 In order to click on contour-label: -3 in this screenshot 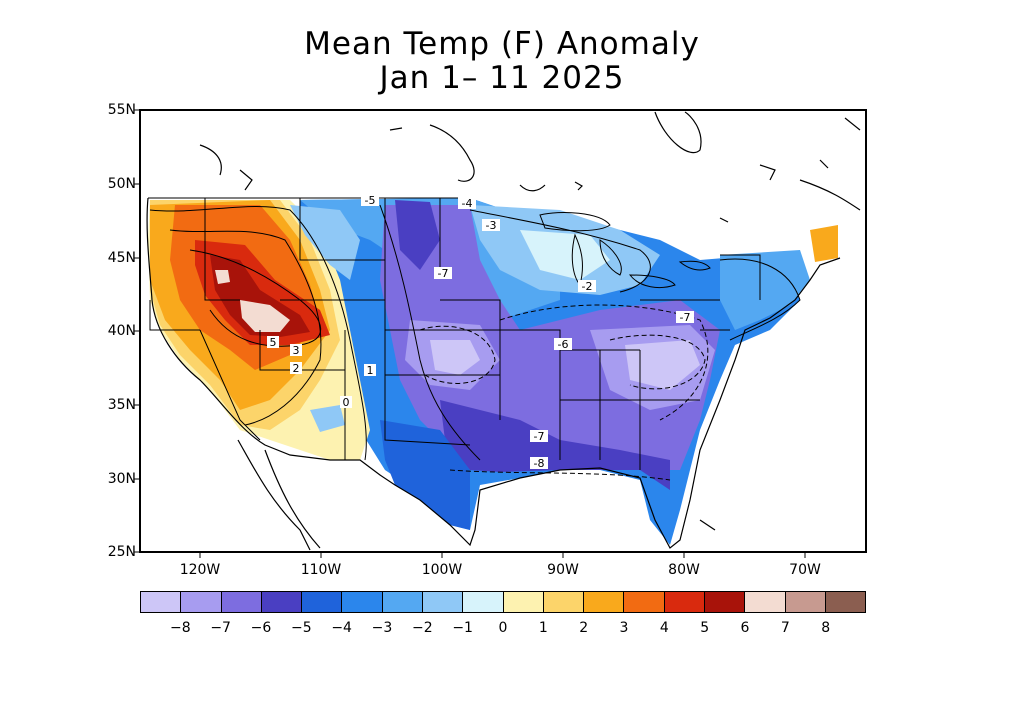, I will do `click(491, 225)`.